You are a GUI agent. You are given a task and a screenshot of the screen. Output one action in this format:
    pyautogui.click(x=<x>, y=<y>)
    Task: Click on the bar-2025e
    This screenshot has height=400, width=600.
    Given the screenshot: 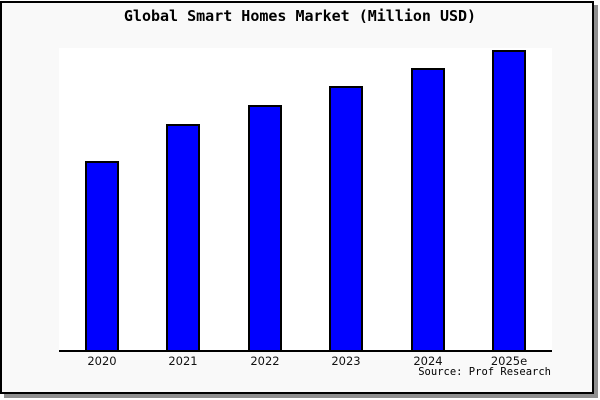 What is the action you would take?
    pyautogui.click(x=509, y=200)
    